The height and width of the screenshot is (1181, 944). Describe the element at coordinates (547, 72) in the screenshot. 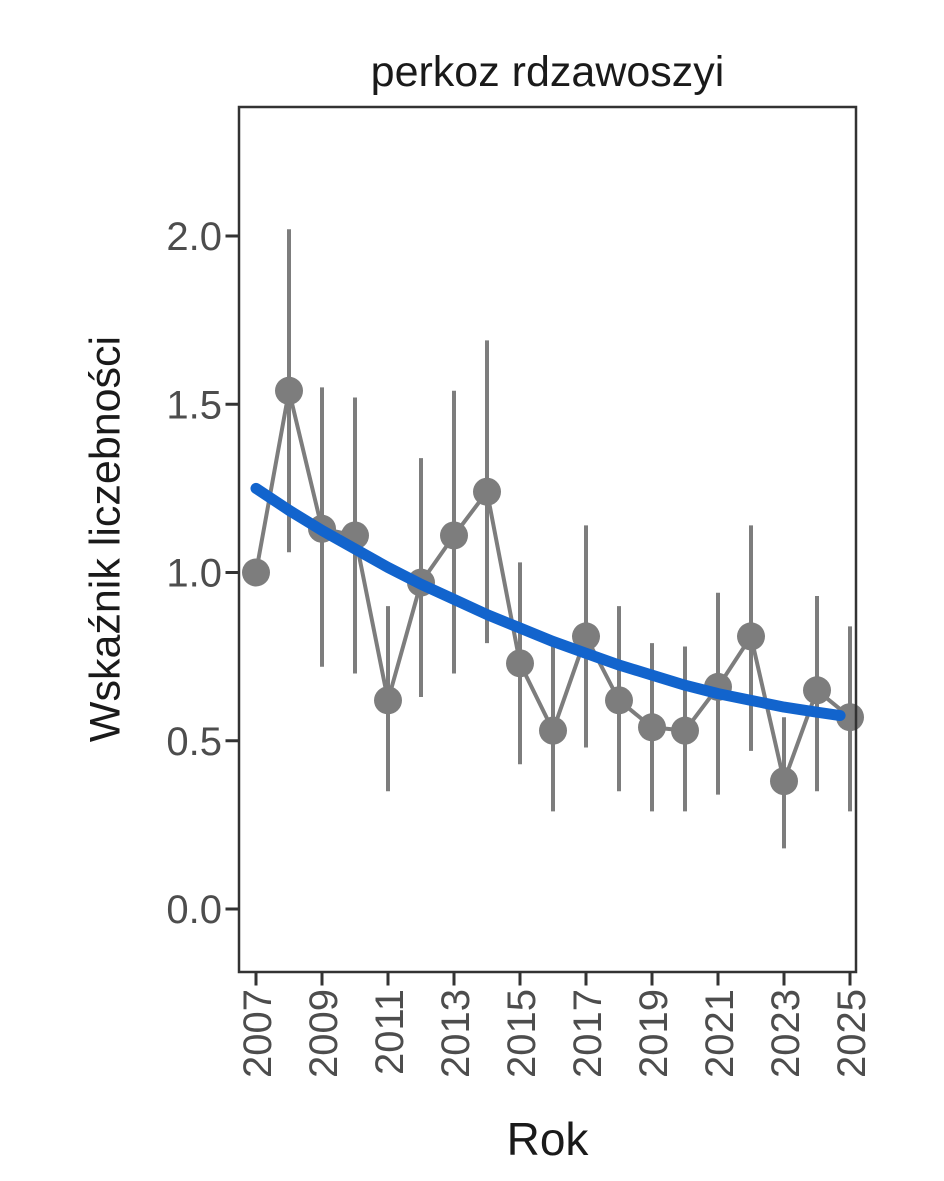

I see `chart-title: perkoz rdzawoszyi` at that location.